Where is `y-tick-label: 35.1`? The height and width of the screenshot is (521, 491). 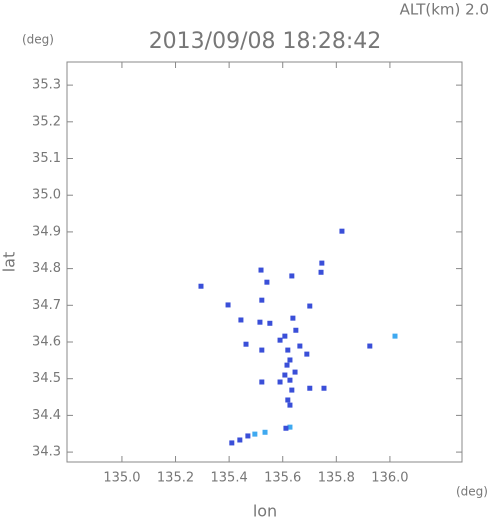
y-tick-label: 35.1 is located at coordinates (46, 158).